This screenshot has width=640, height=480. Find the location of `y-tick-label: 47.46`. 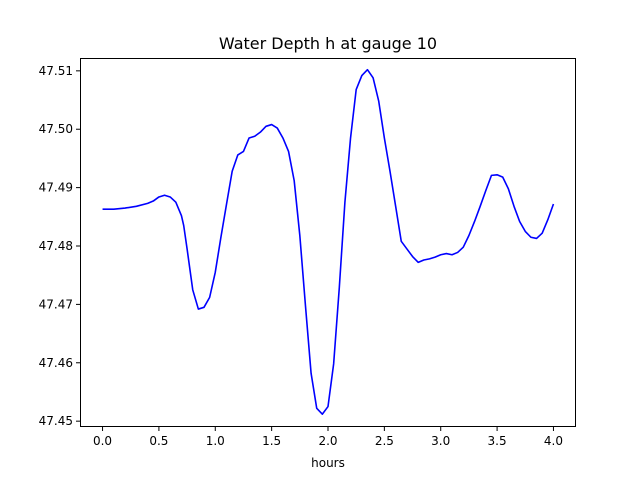

y-tick-label: 47.46 is located at coordinates (56, 363).